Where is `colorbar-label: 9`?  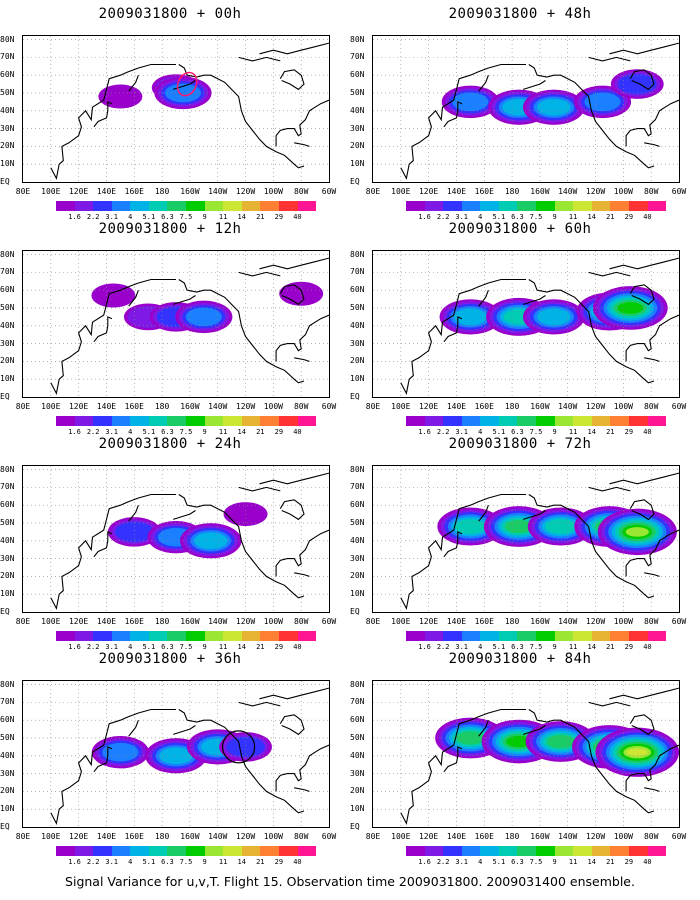 colorbar-label: 9 is located at coordinates (554, 217).